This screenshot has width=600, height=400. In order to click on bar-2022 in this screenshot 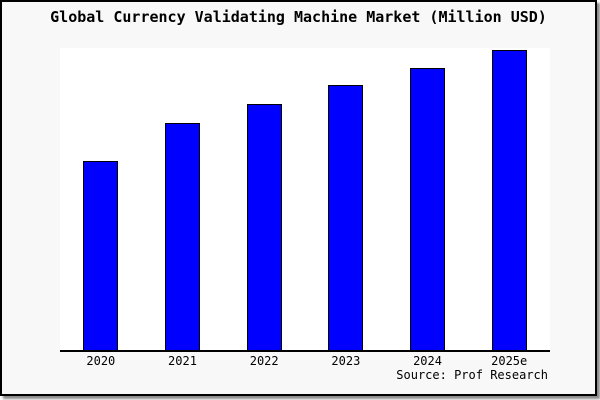, I will do `click(264, 227)`.